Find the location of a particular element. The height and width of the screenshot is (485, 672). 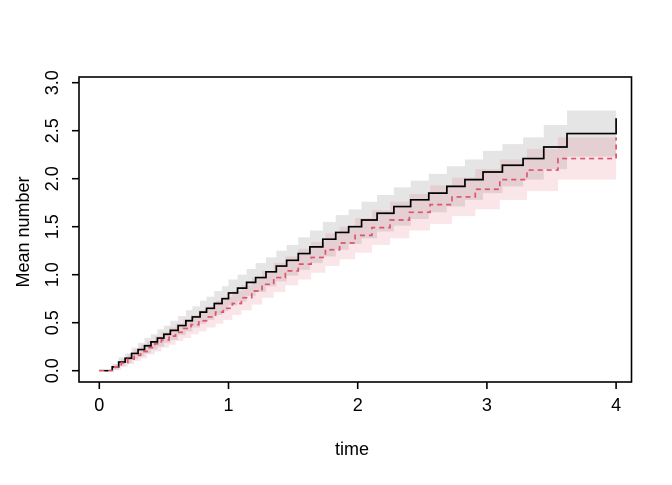

y-tick-label: 3.0 is located at coordinates (52, 82).